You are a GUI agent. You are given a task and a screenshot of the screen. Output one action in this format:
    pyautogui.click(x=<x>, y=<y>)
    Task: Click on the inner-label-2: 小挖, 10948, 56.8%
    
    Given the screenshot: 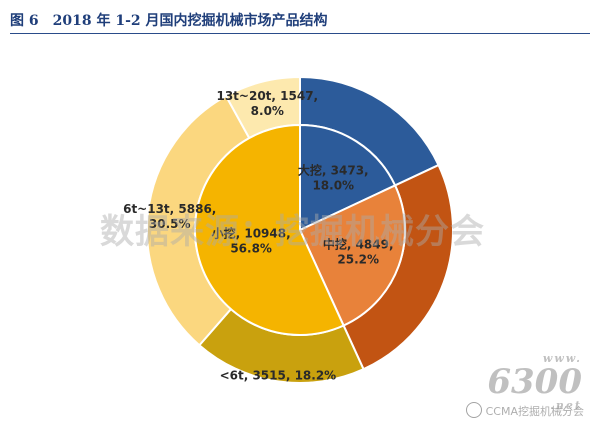 What is the action you would take?
    pyautogui.click(x=251, y=241)
    